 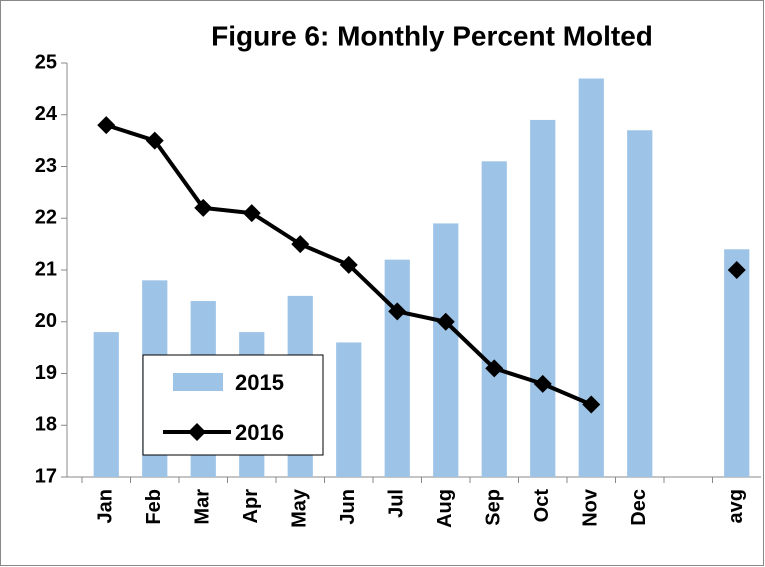 What do you see at coordinates (348, 507) in the screenshot?
I see `x-tick-label: Jun` at bounding box center [348, 507].